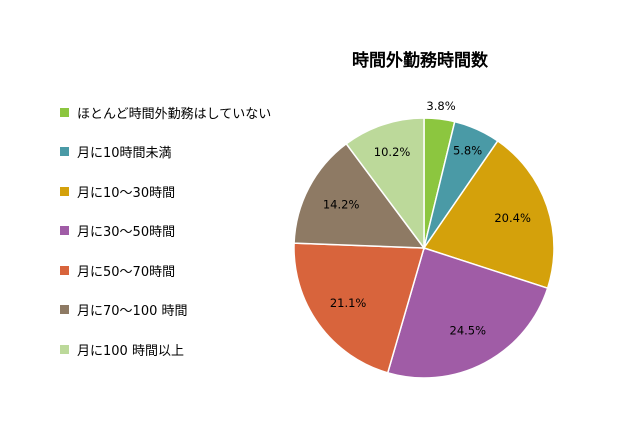  Describe the element at coordinates (420, 61) in the screenshot. I see `chart-title: 時間外勤務時間数` at that location.